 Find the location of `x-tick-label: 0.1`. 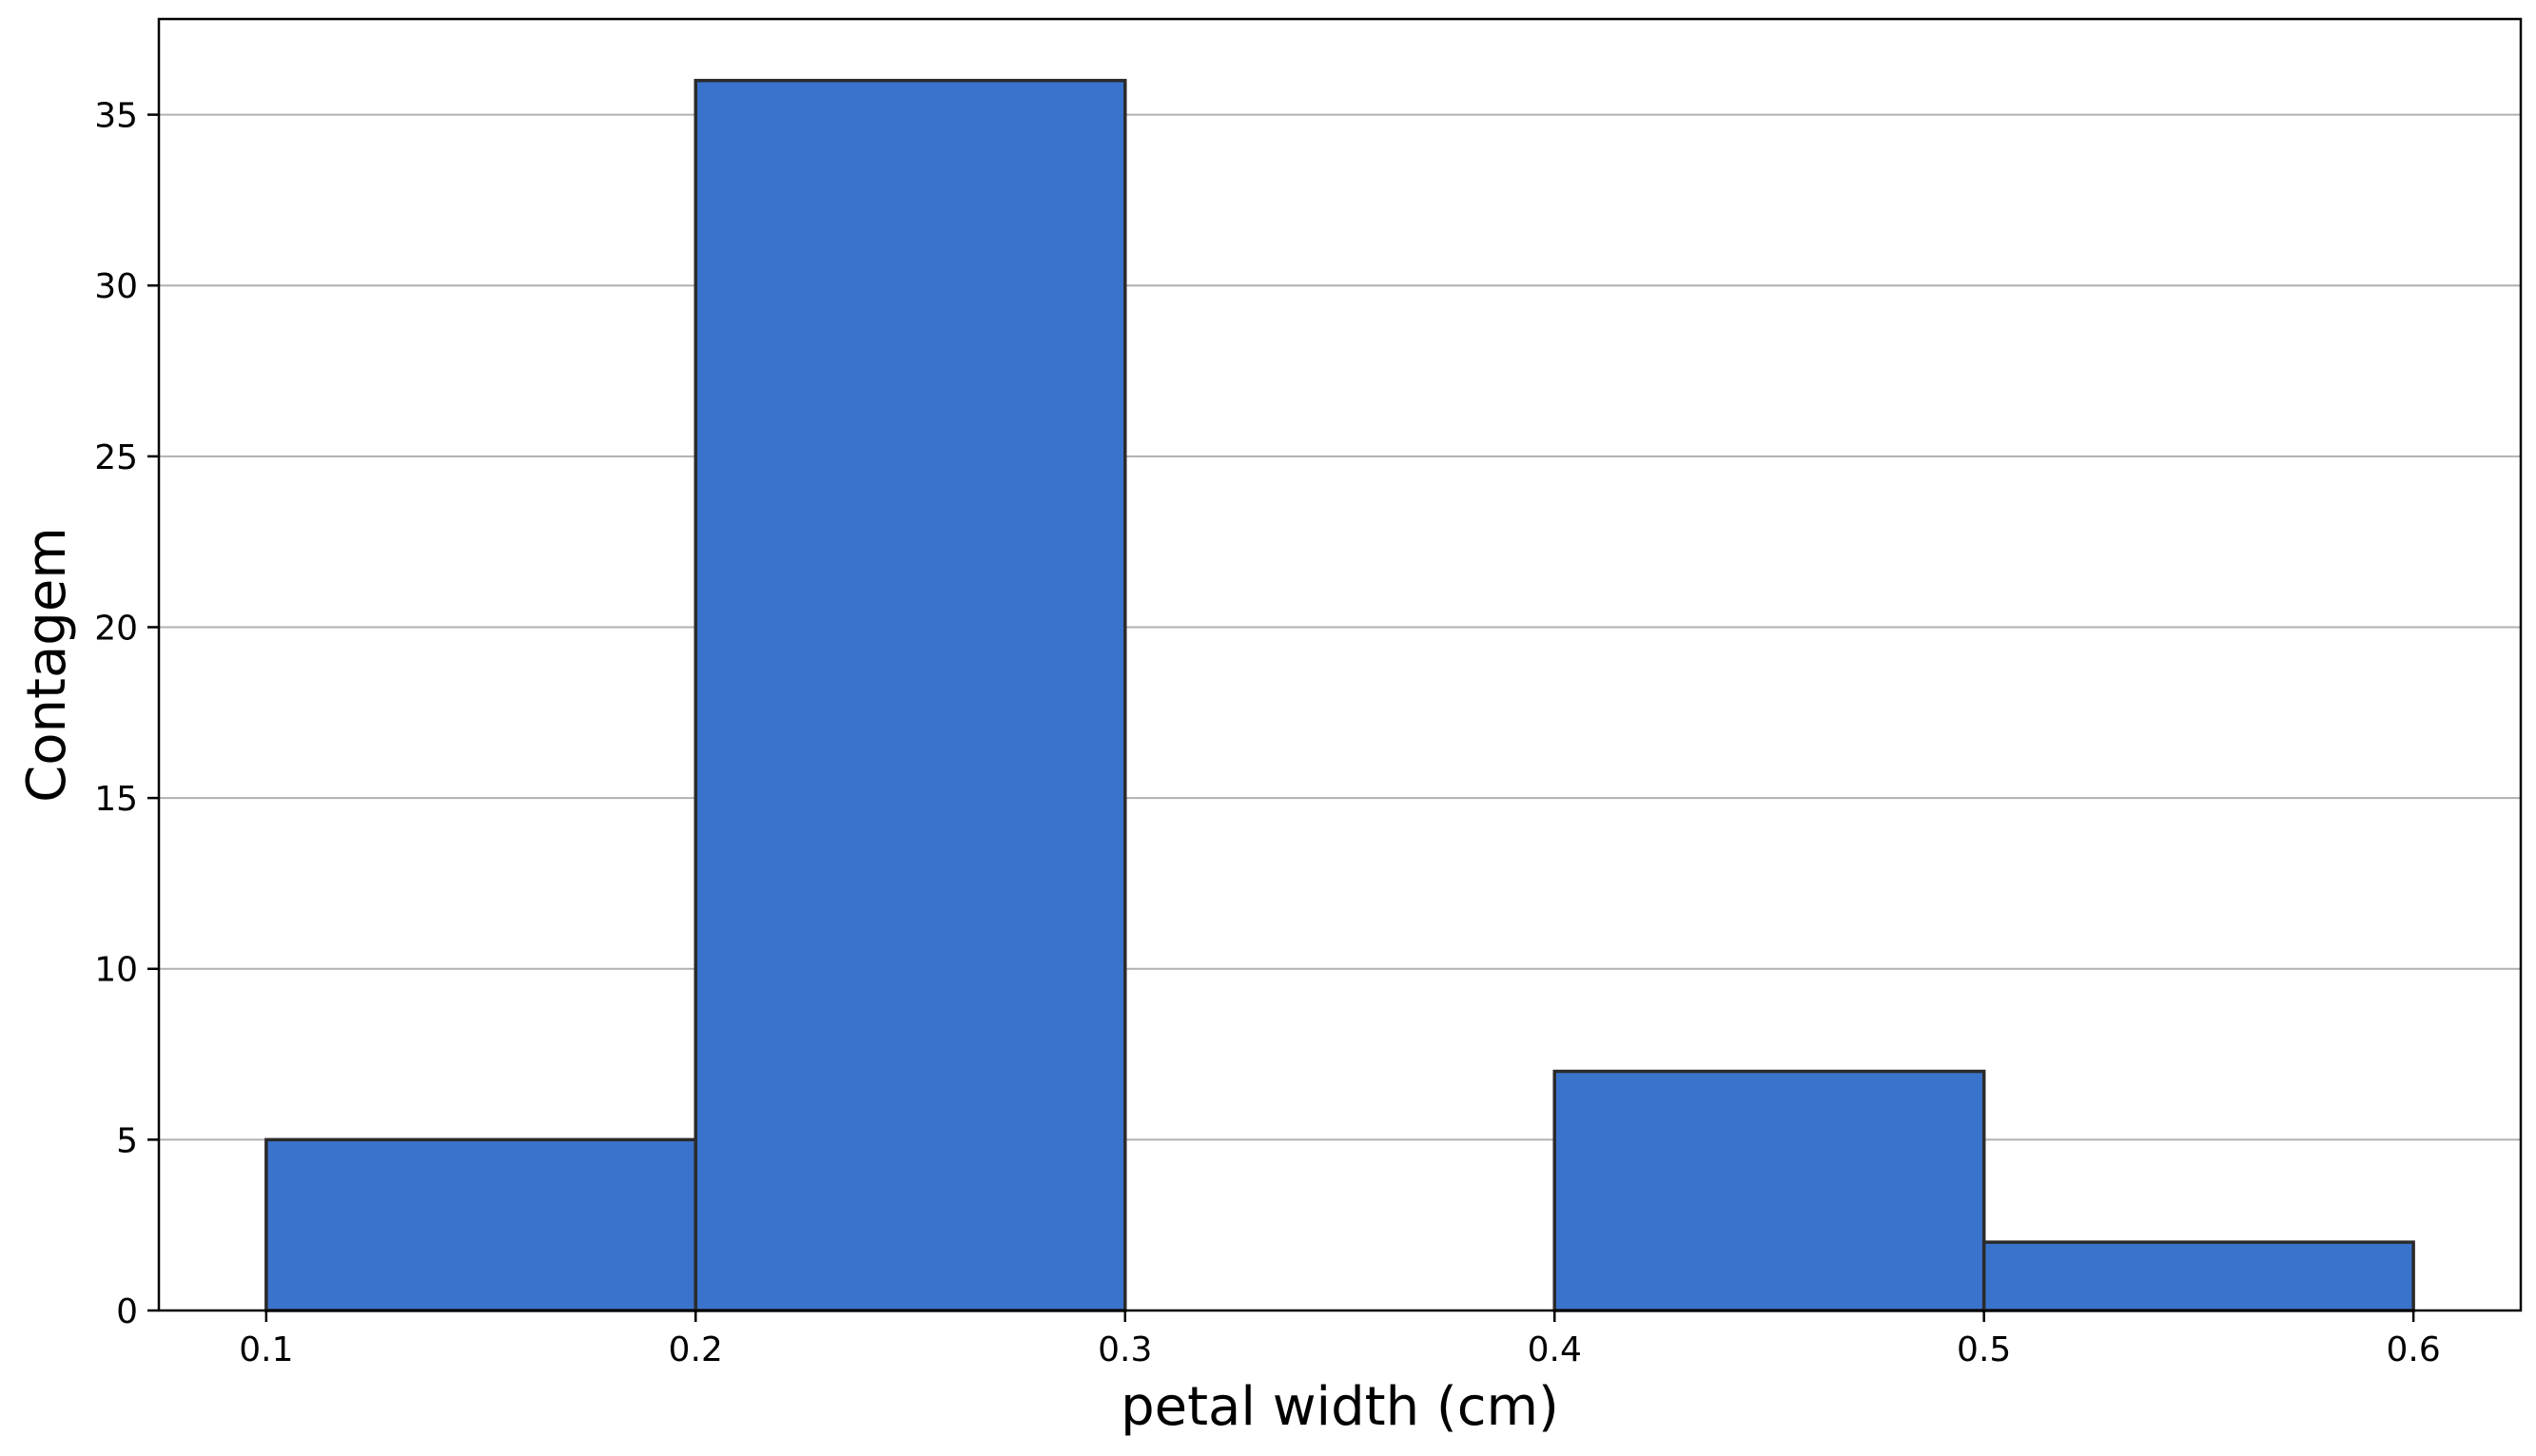

x-tick-label: 0.1 is located at coordinates (266, 1349).